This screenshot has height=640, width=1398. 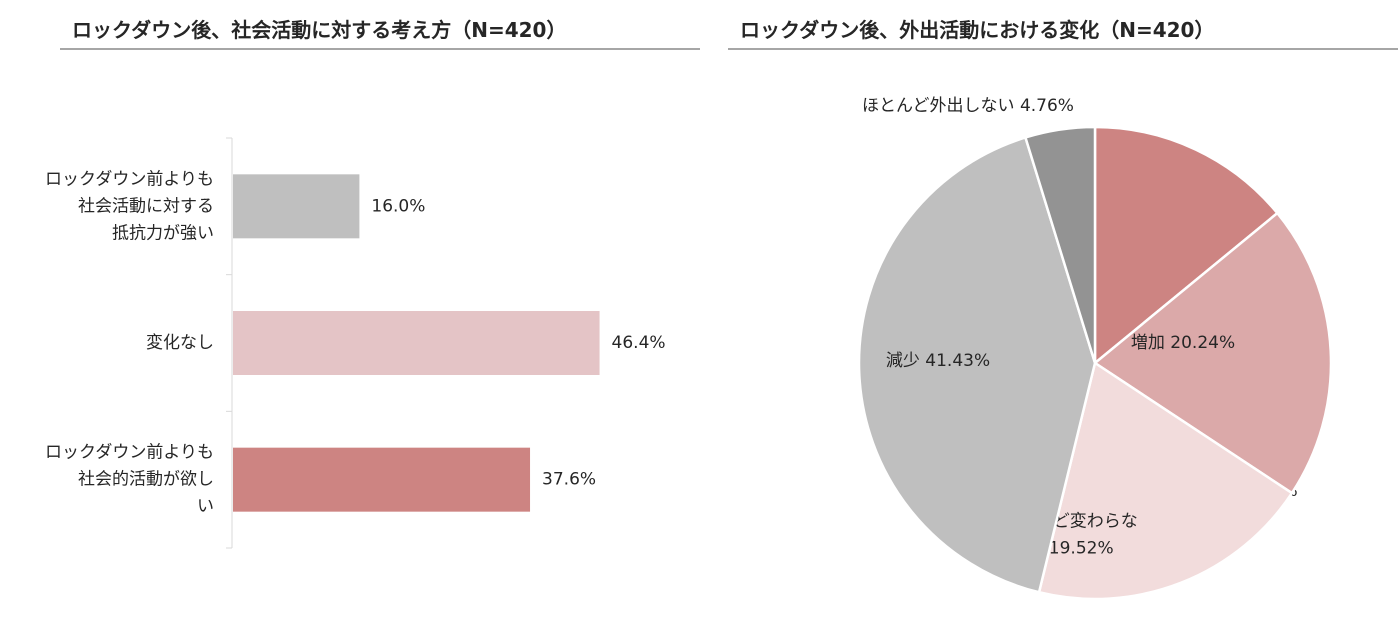 I want to click on pie-slice-label: ほとんど外出しない 4.76%, so click(x=968, y=106).